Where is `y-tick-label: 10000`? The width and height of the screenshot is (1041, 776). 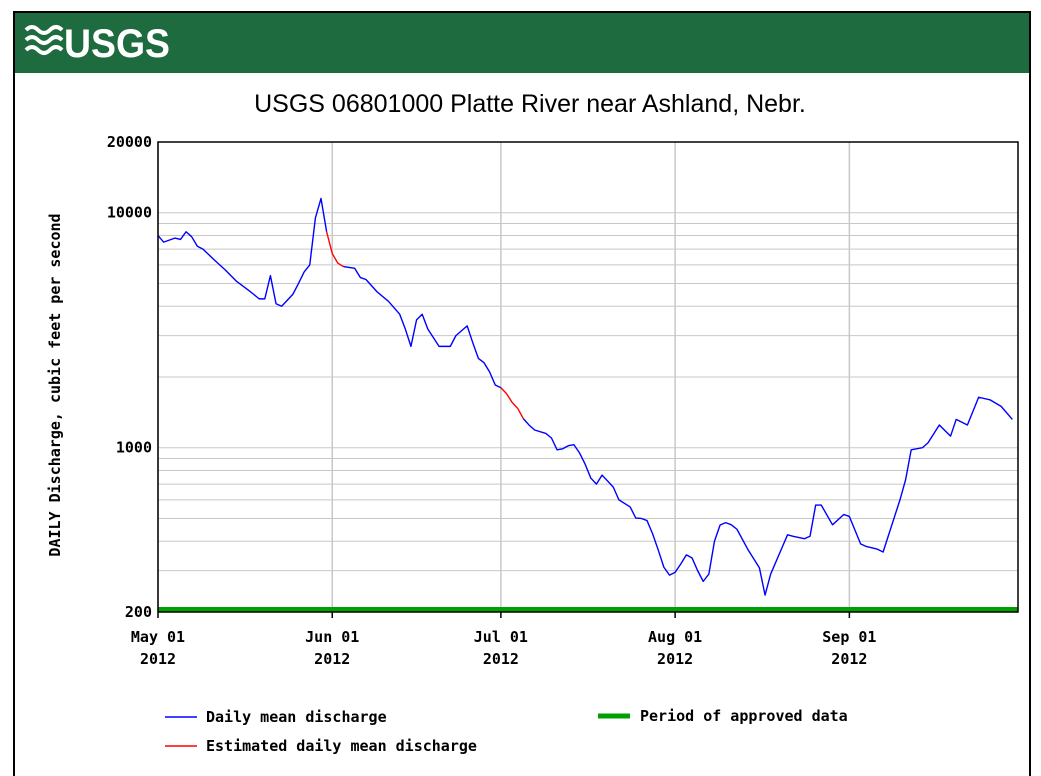
y-tick-label: 10000 is located at coordinates (129, 213).